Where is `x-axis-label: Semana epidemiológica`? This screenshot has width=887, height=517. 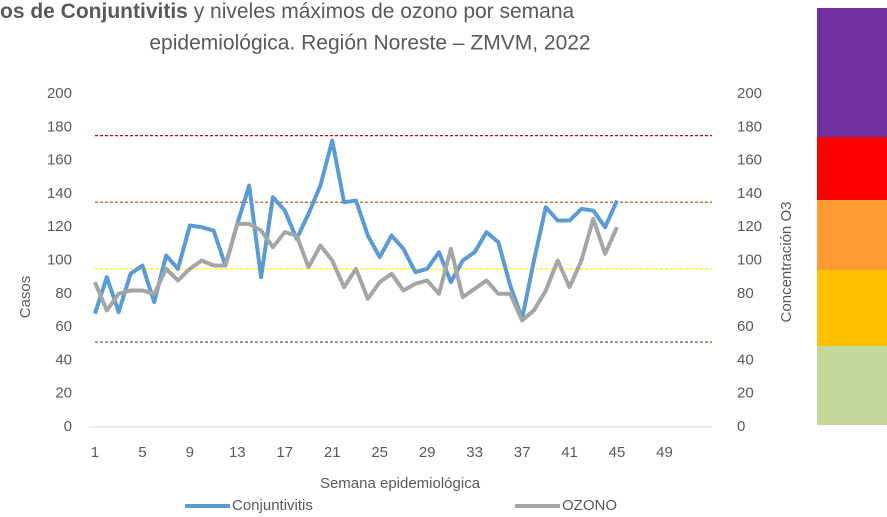
x-axis-label: Semana epidemiológica is located at coordinates (400, 483).